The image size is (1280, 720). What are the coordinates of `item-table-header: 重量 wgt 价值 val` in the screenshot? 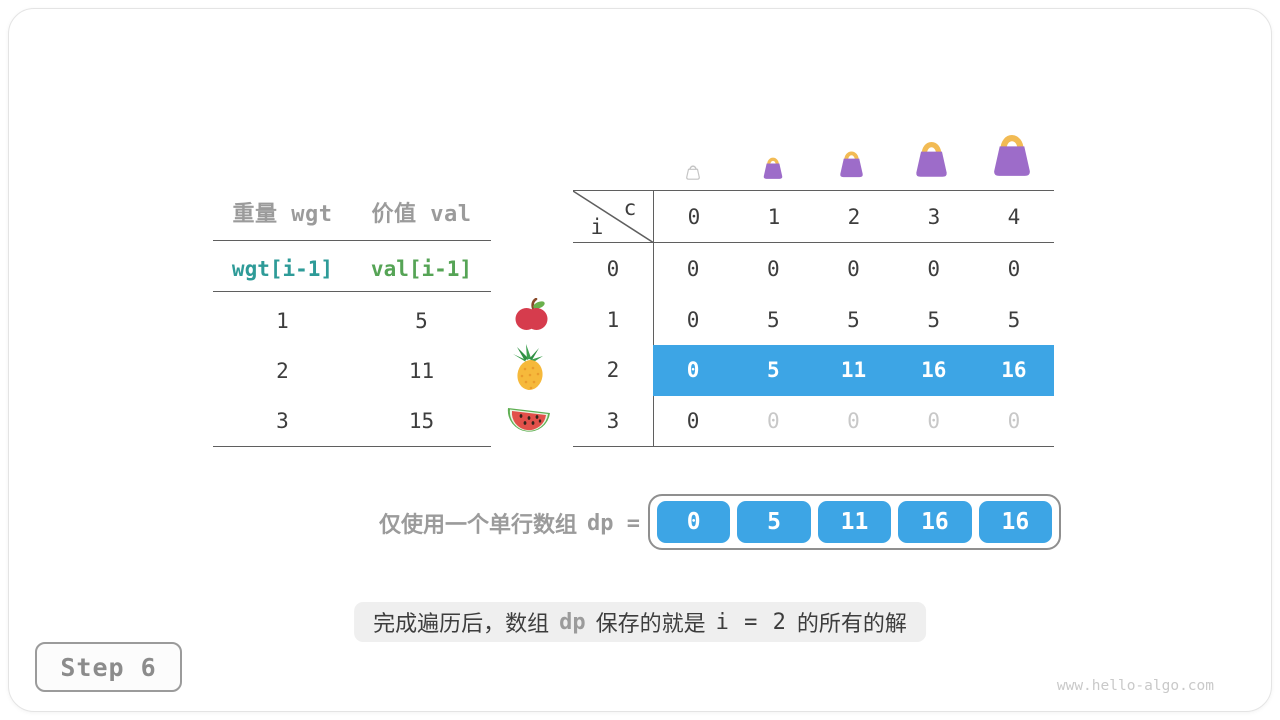 It's located at (352, 212).